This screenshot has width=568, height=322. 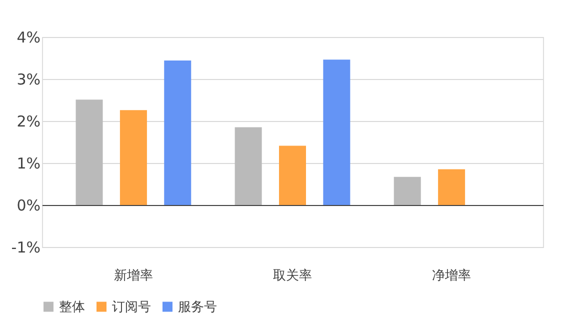 What do you see at coordinates (28, 121) in the screenshot?
I see `y-tick-label: 2%` at bounding box center [28, 121].